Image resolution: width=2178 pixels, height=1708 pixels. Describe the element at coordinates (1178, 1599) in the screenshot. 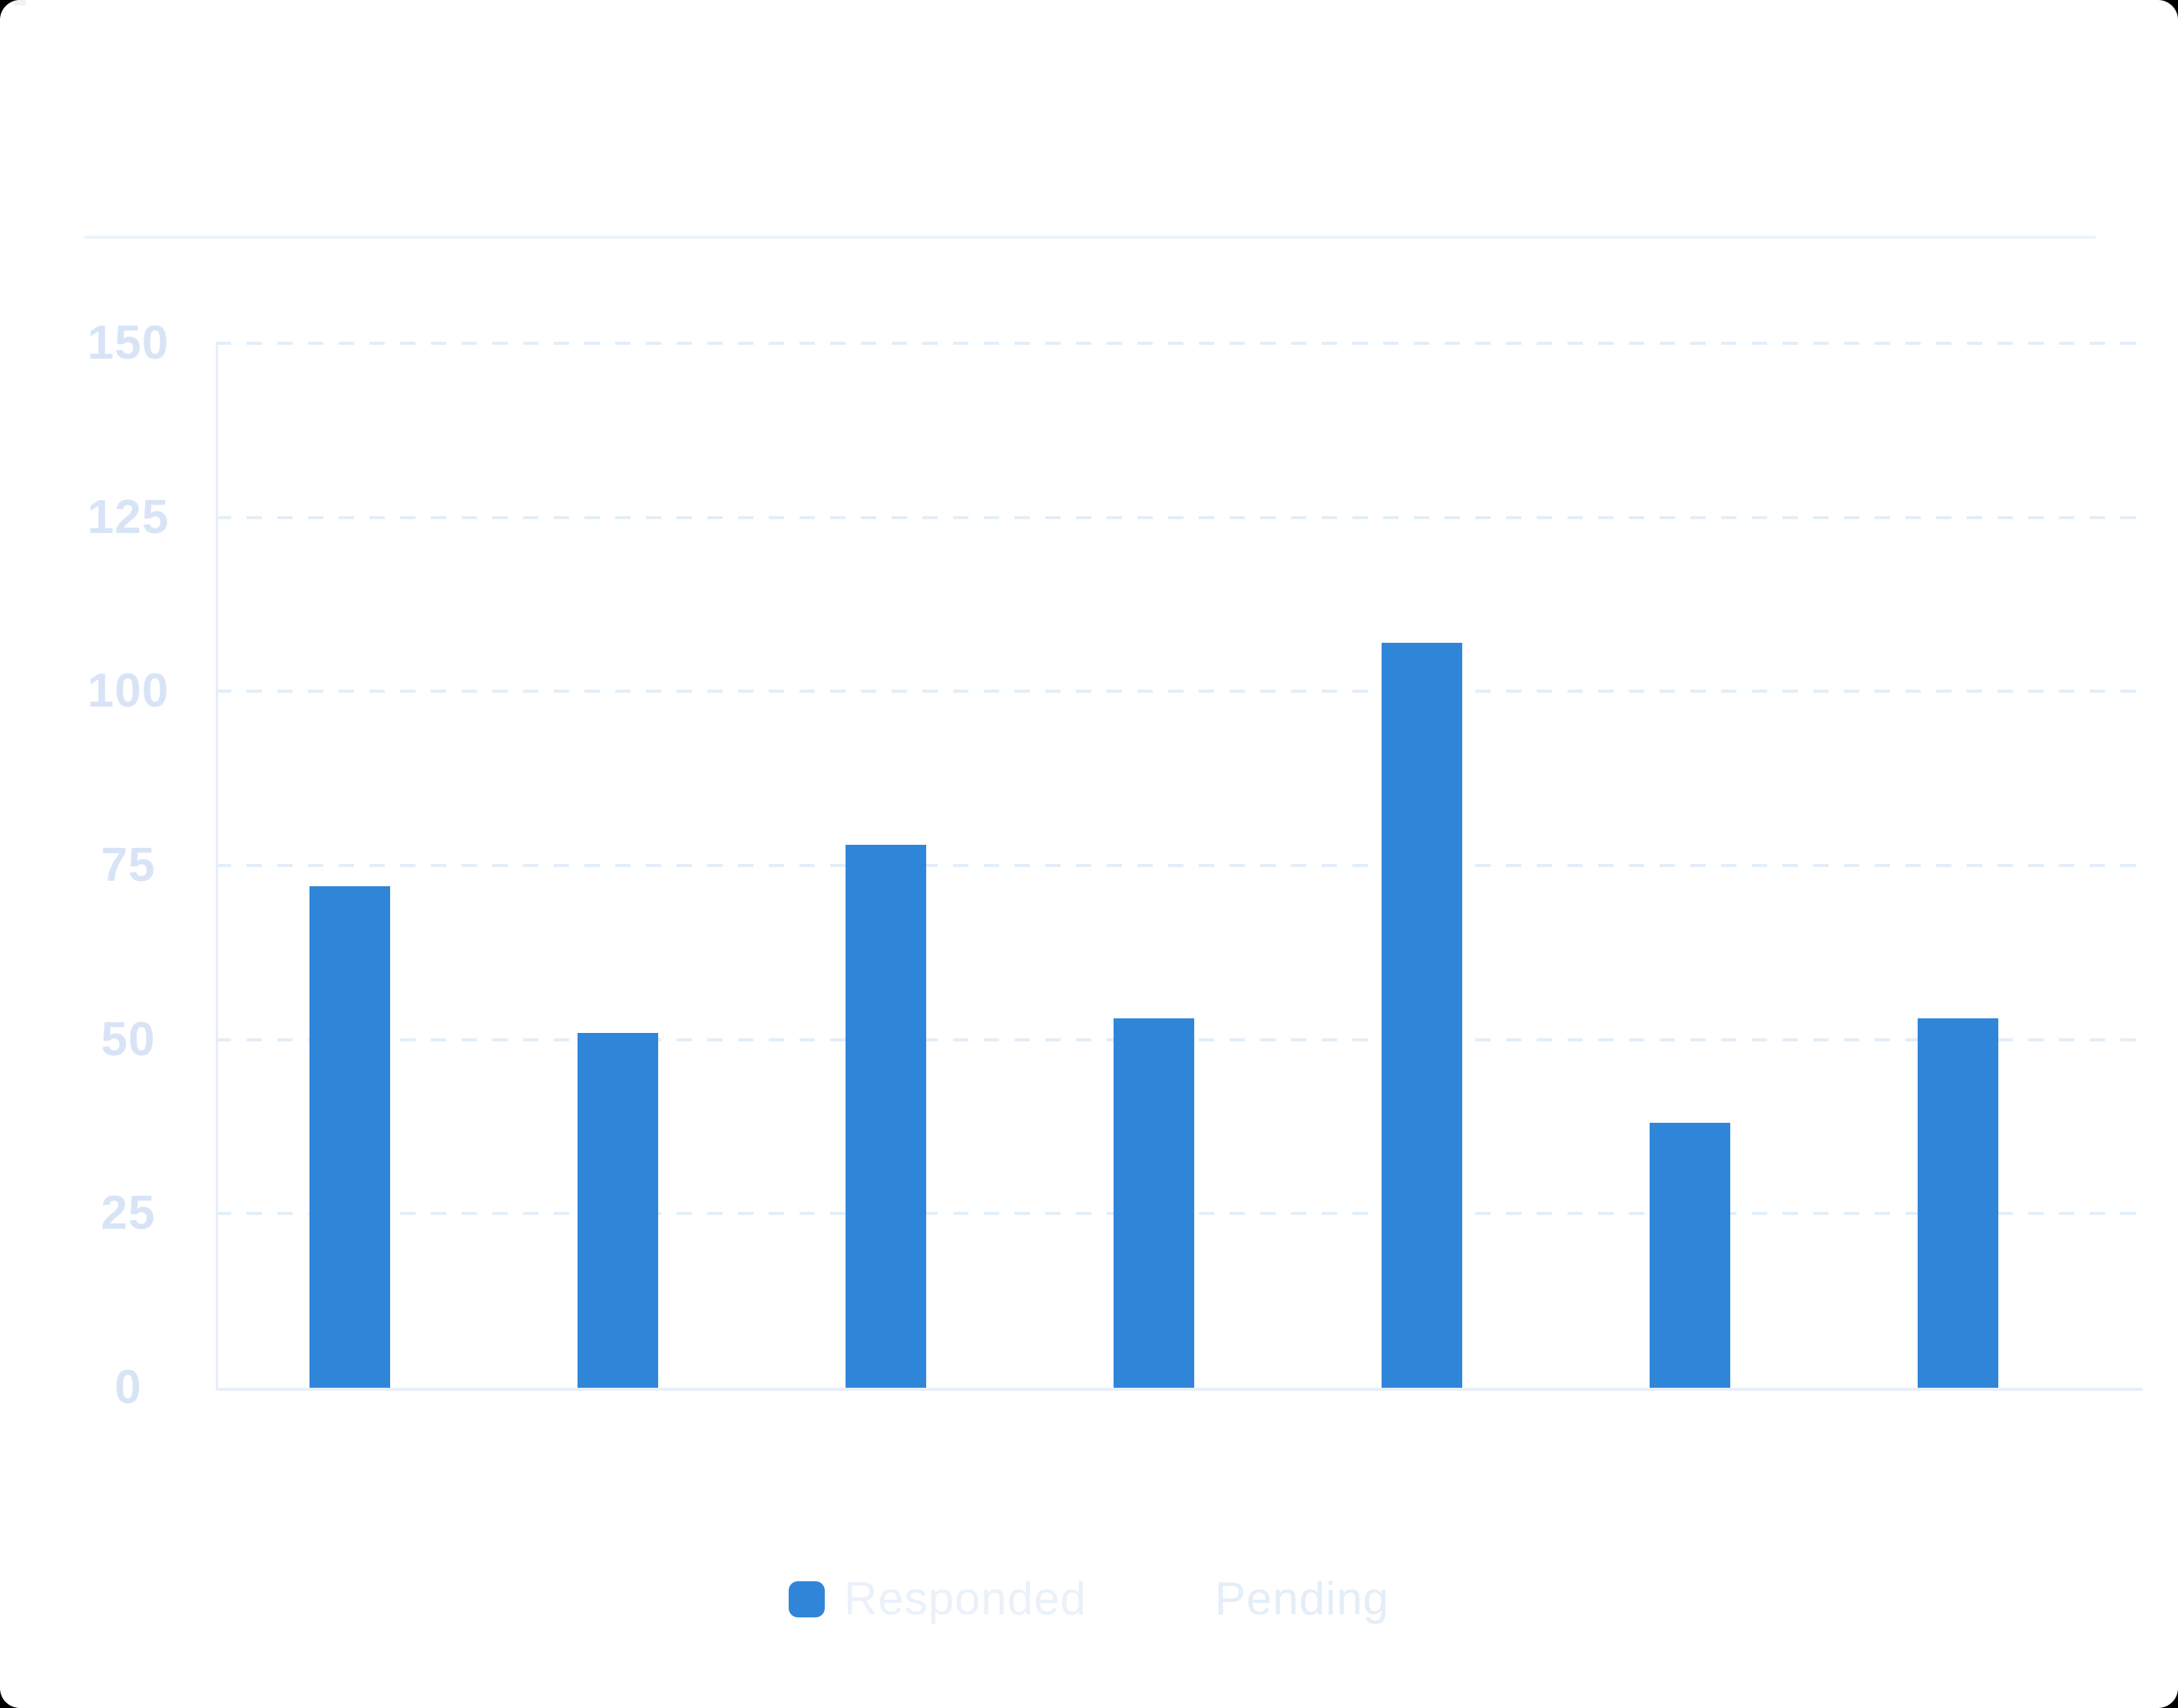

I see `legend-swatch-pending` at that location.